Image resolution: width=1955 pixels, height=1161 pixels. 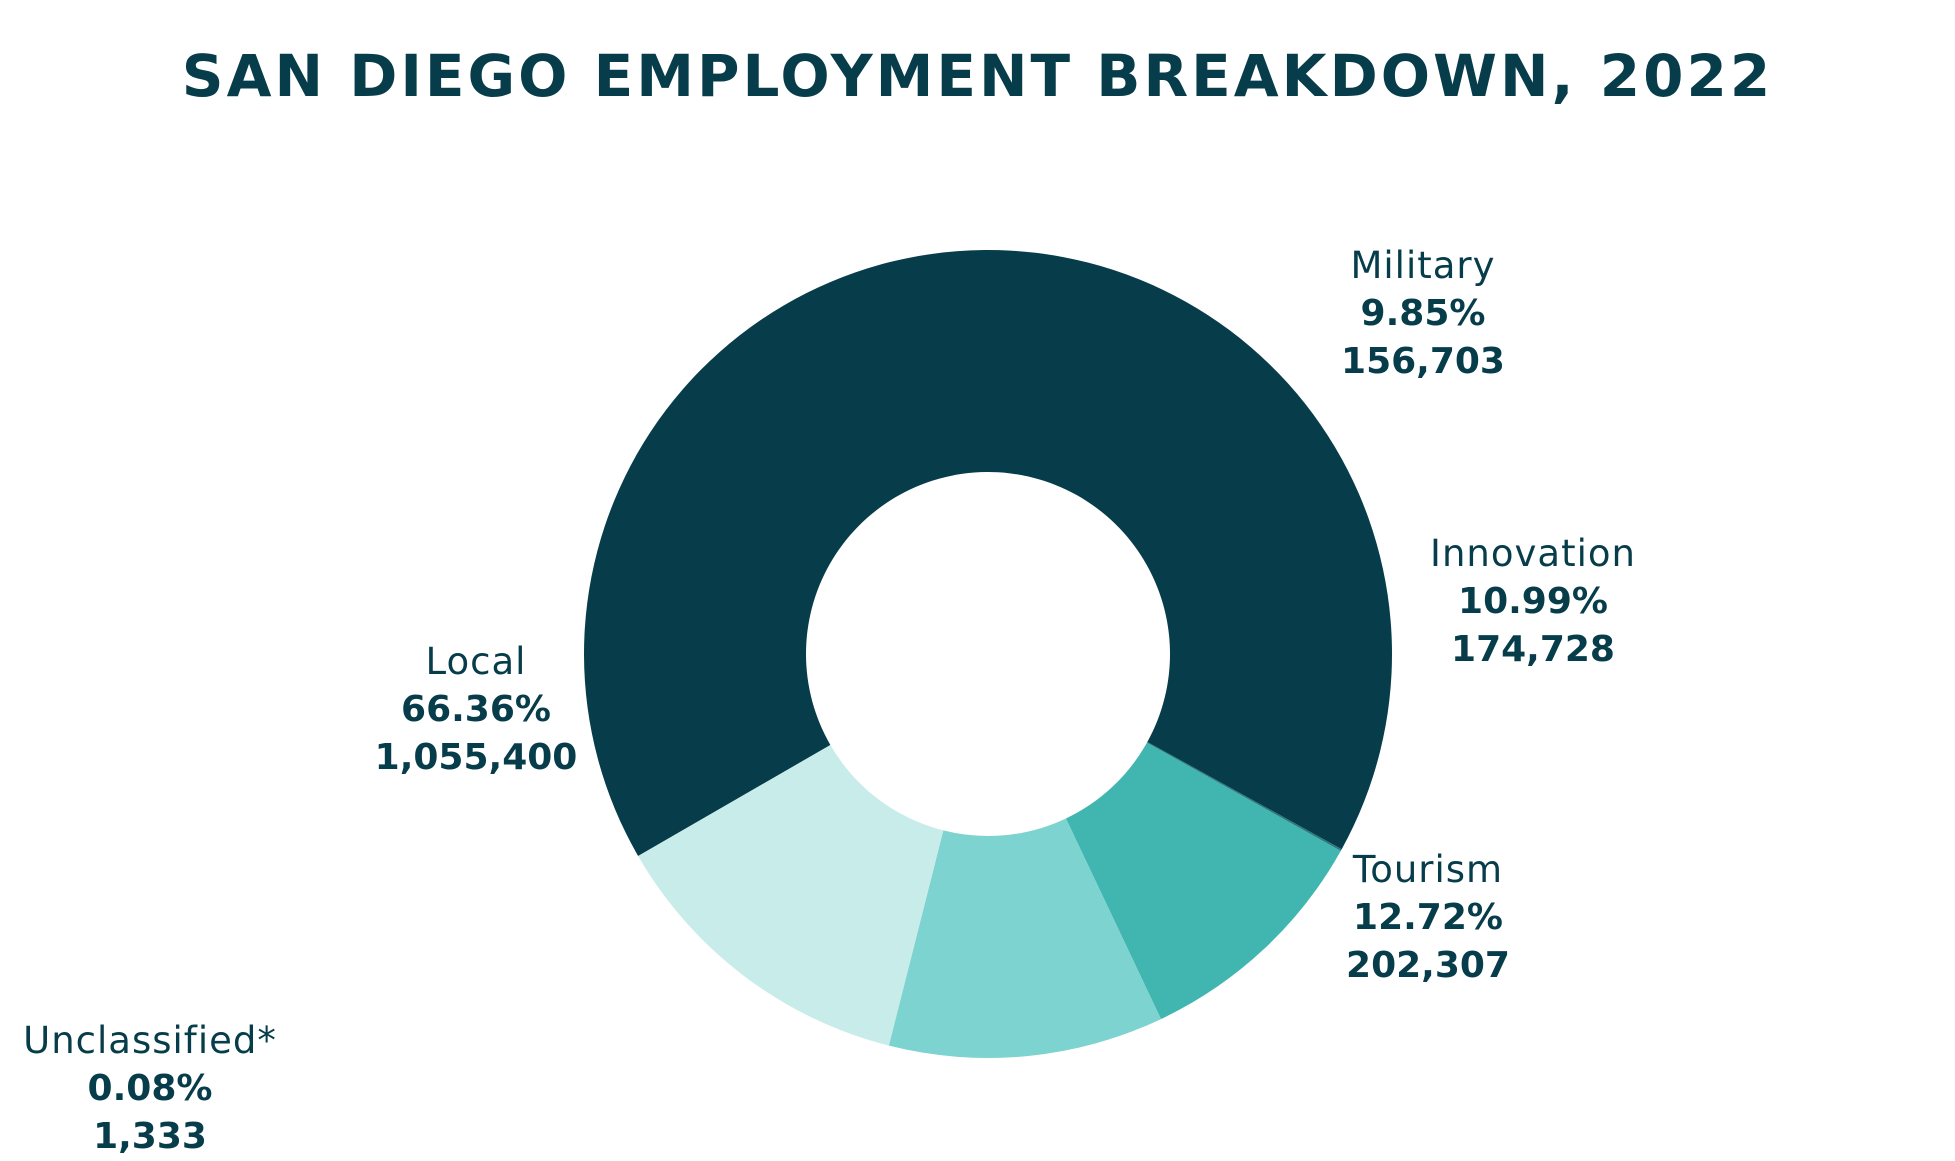 What do you see at coordinates (1025, 938) in the screenshot?
I see `donut-slice-innovation` at bounding box center [1025, 938].